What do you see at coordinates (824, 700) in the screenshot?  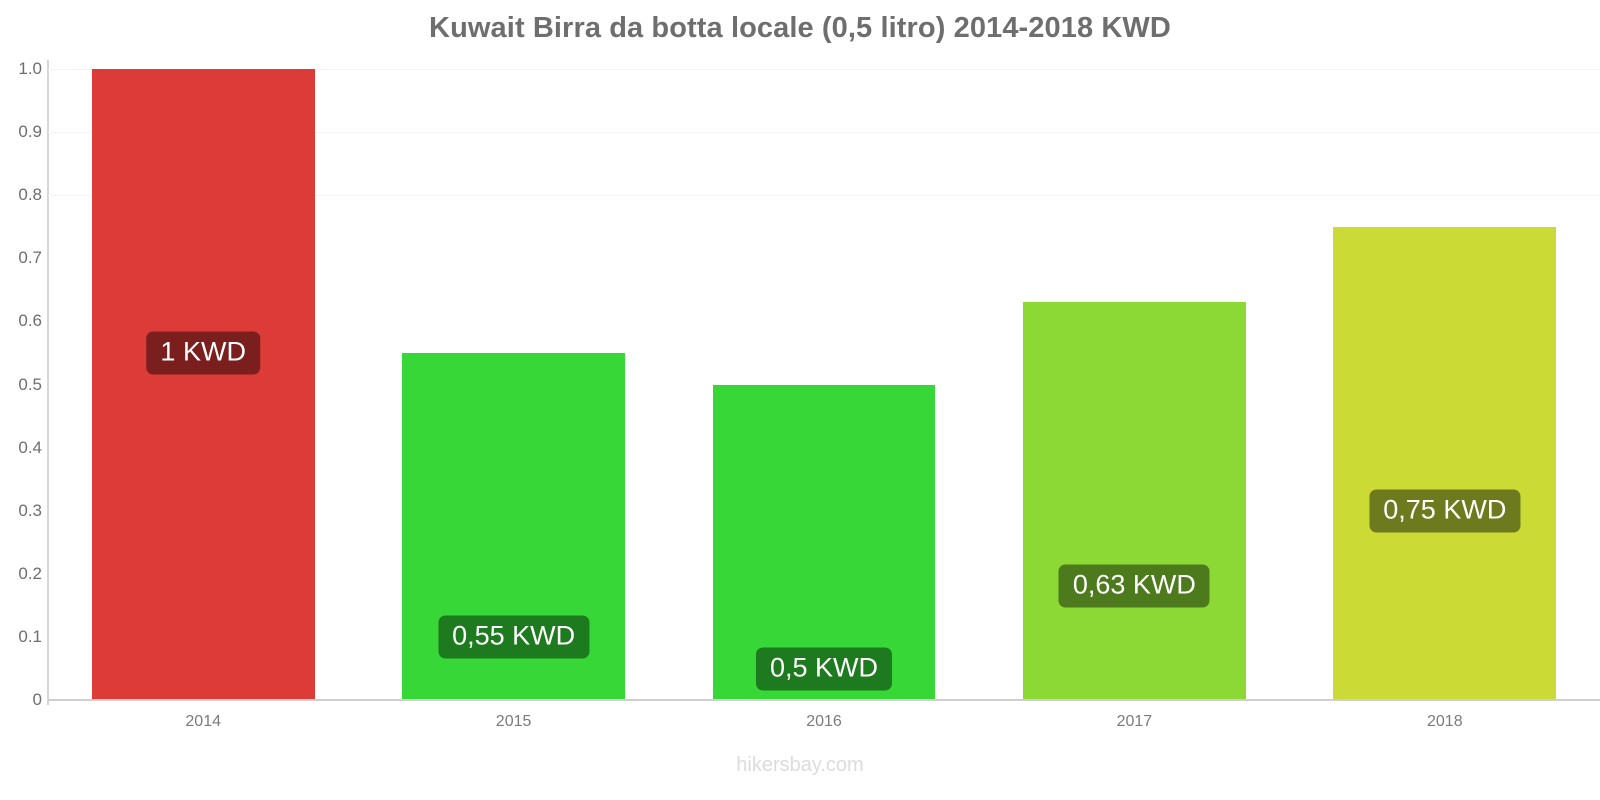 I see `x-axis-line` at bounding box center [824, 700].